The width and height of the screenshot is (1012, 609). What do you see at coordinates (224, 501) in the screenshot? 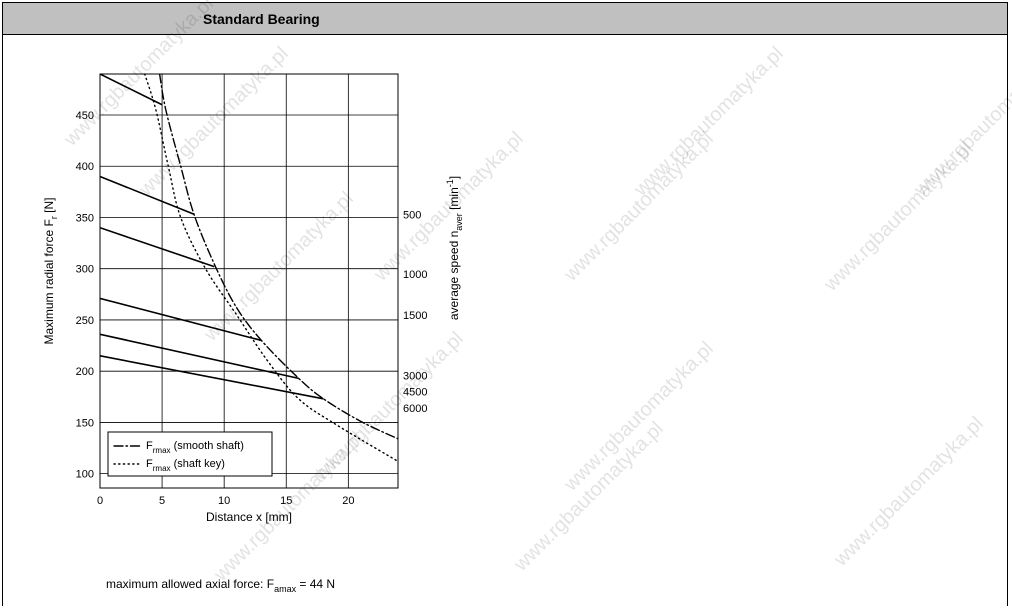
I see `x-tick-label: 10` at bounding box center [224, 501].